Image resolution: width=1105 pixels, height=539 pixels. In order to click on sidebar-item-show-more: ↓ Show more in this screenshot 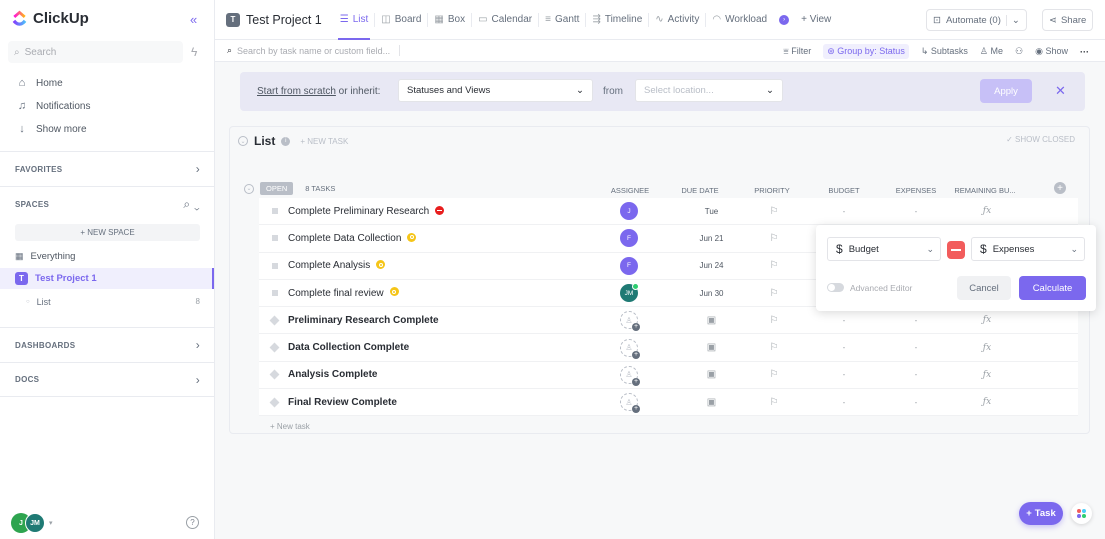, I will do `click(51, 129)`.